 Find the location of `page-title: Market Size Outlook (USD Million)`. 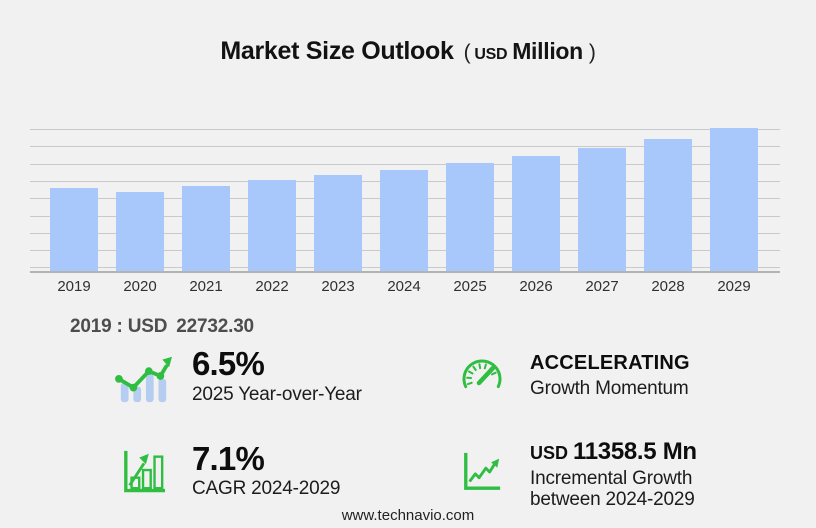

page-title: Market Size Outlook (USD Million) is located at coordinates (408, 33).